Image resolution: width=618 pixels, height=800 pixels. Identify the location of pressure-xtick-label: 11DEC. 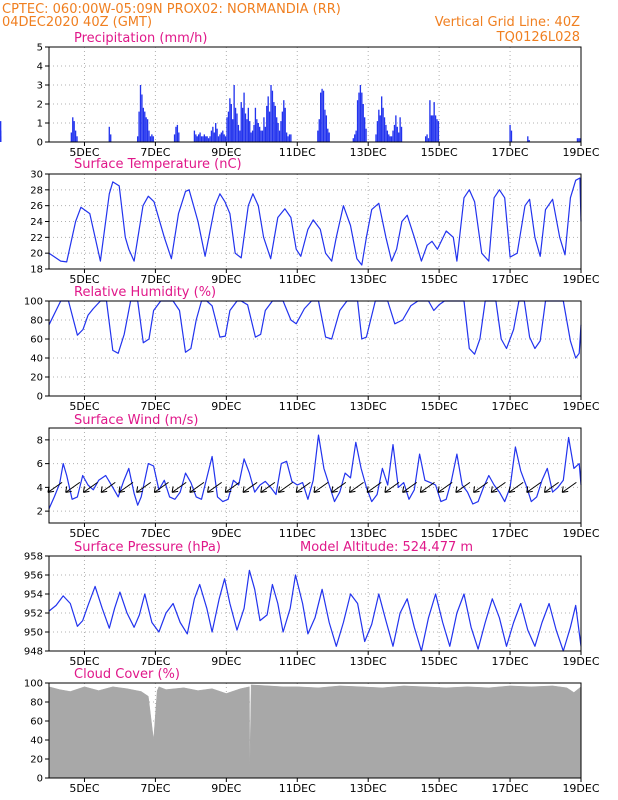
(297, 661).